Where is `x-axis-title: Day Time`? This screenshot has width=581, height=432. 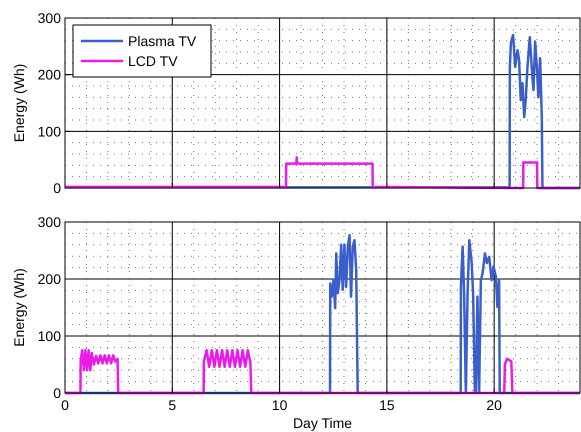 x-axis-title: Day Time is located at coordinates (322, 423).